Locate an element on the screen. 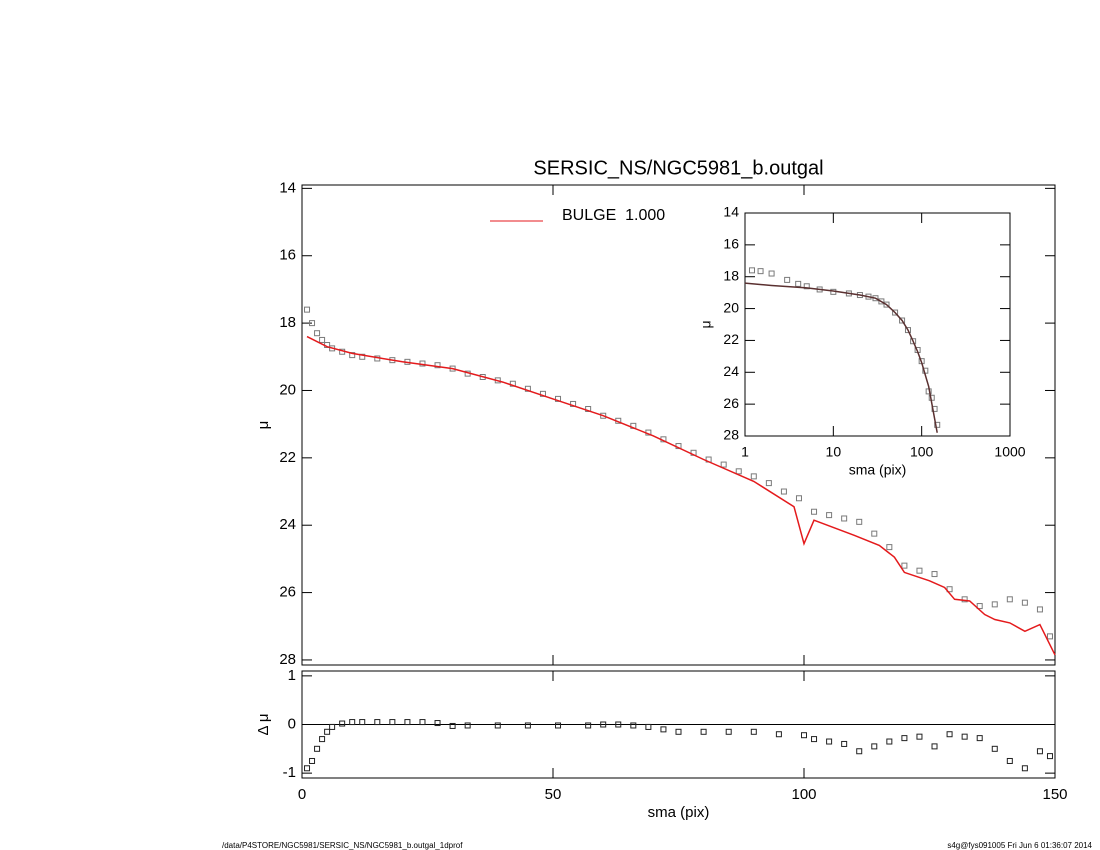 This screenshot has height=850, width=1100. legend-label: BULGE 1.000 is located at coordinates (613, 215).